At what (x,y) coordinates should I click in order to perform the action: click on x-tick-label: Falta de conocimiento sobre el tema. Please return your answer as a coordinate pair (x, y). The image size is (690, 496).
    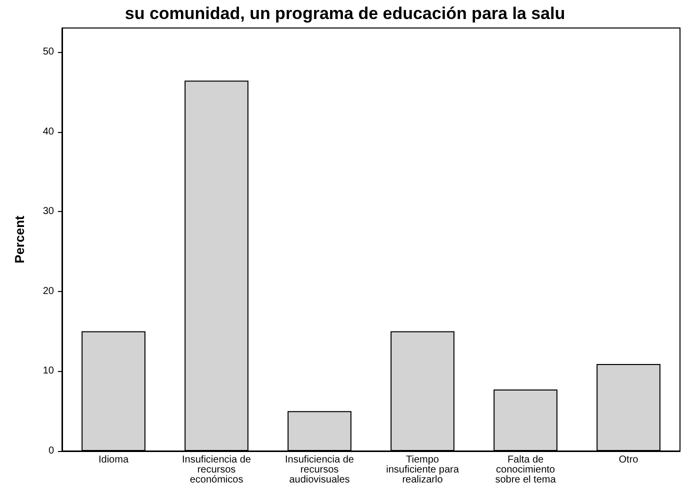
    Looking at the image, I should click on (525, 470).